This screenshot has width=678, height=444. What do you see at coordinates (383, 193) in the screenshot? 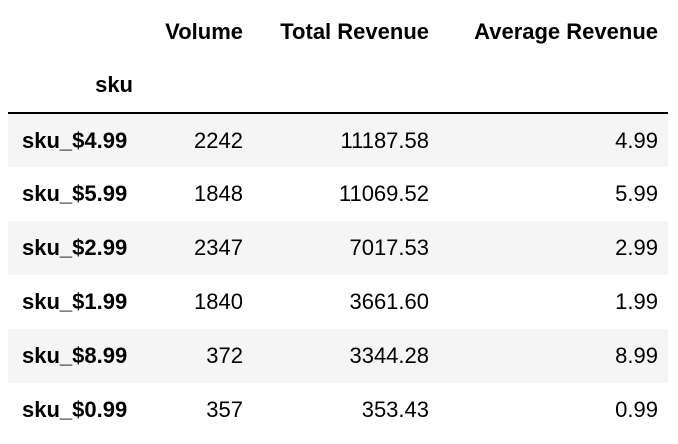
I see `cell-total-revenue: 11069.52` at bounding box center [383, 193].